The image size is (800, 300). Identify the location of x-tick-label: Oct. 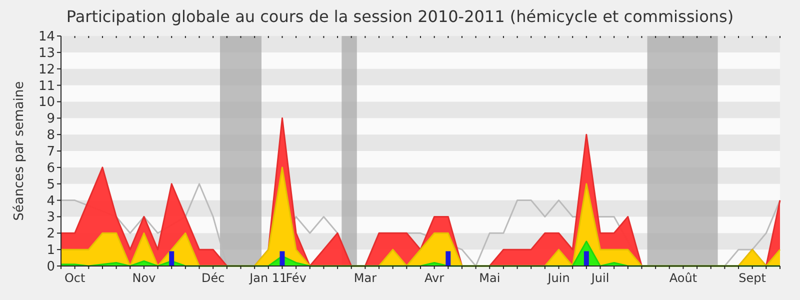
(75, 278).